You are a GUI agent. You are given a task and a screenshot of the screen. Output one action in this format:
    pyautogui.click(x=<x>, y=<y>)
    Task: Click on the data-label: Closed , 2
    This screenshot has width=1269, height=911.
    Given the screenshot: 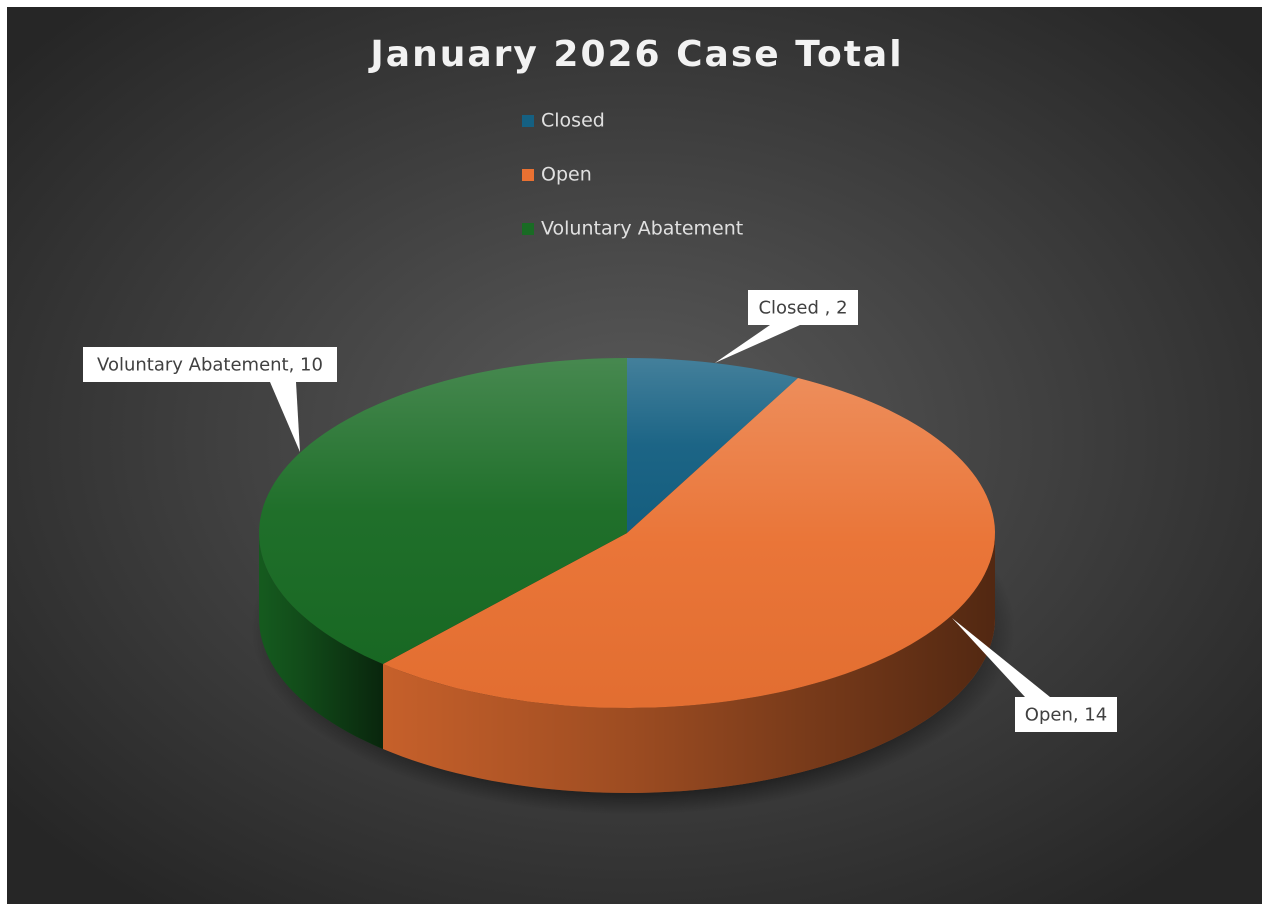 What is the action you would take?
    pyautogui.click(x=802, y=308)
    